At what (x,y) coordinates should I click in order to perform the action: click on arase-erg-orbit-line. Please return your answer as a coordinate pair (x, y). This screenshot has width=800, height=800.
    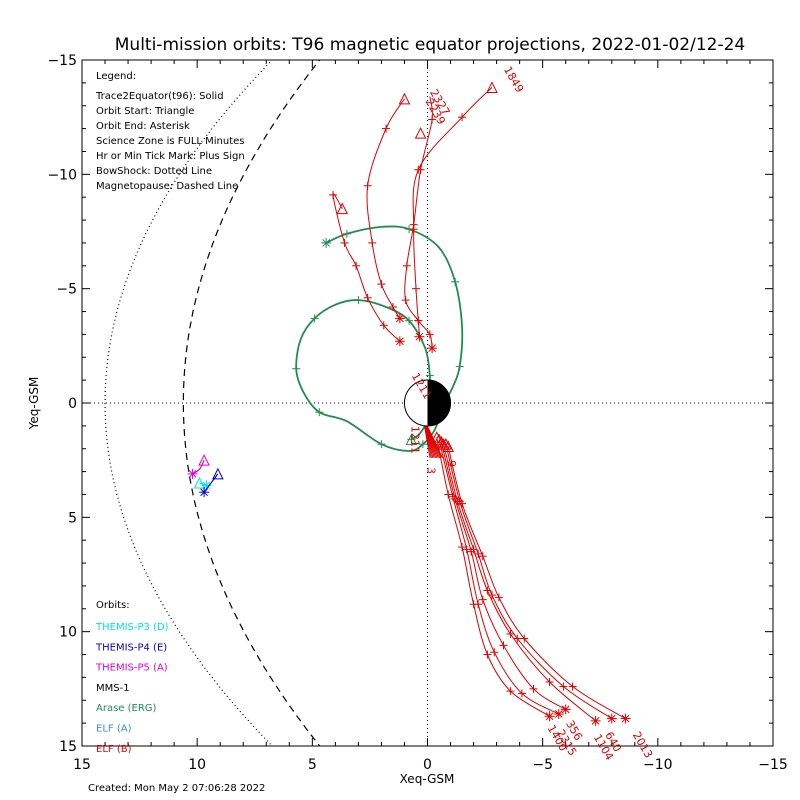
    Looking at the image, I should click on (379, 338).